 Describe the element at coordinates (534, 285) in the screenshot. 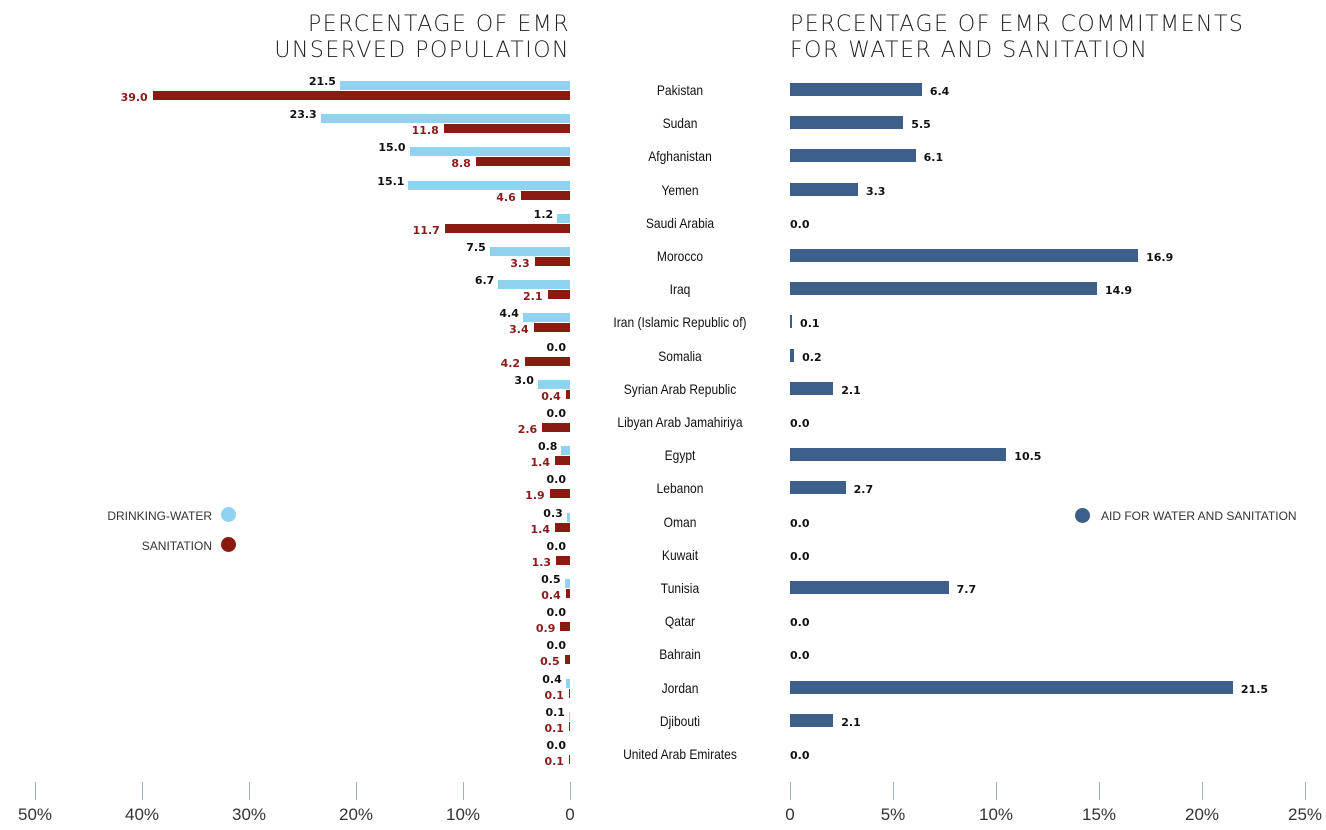

I see `water-bar-iraq` at that location.